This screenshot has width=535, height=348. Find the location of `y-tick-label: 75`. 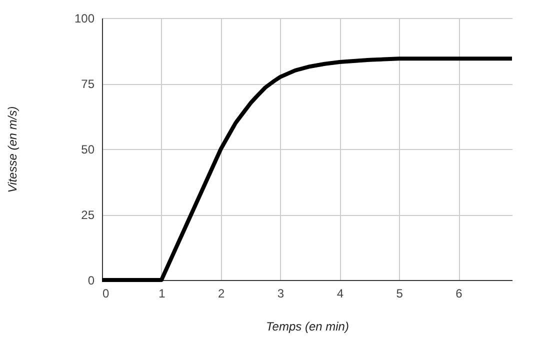

y-tick-label: 75 is located at coordinates (88, 84).